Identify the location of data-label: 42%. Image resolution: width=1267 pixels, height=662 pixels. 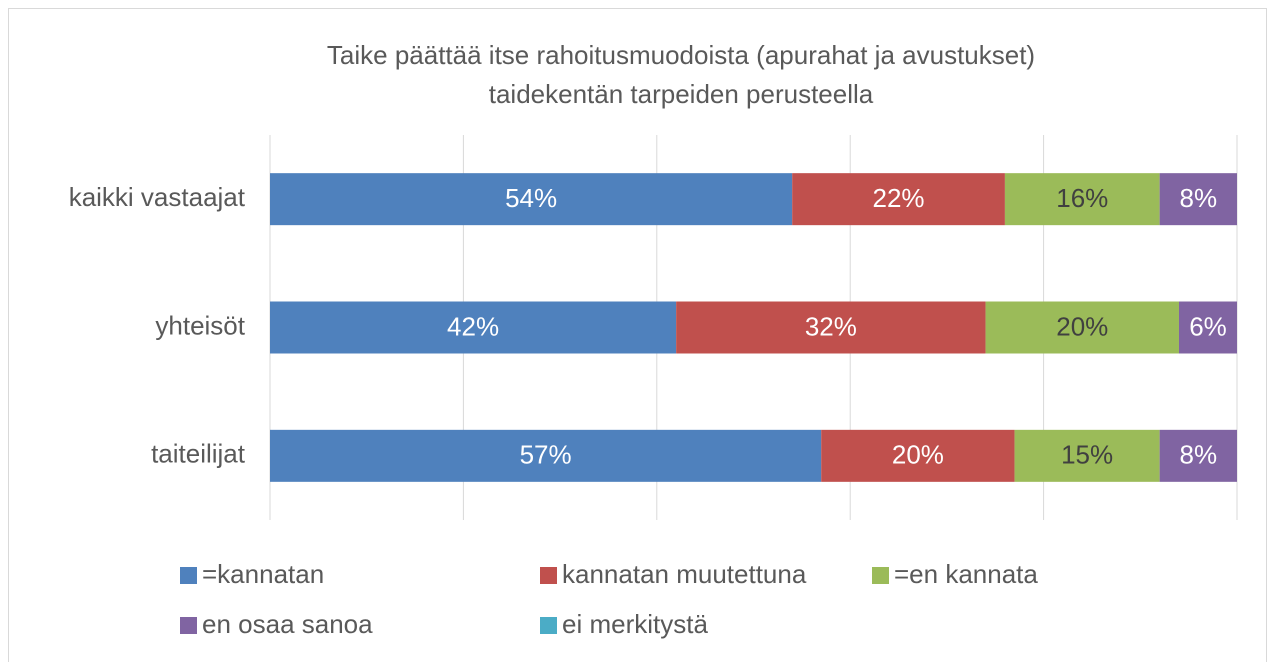
(473, 326).